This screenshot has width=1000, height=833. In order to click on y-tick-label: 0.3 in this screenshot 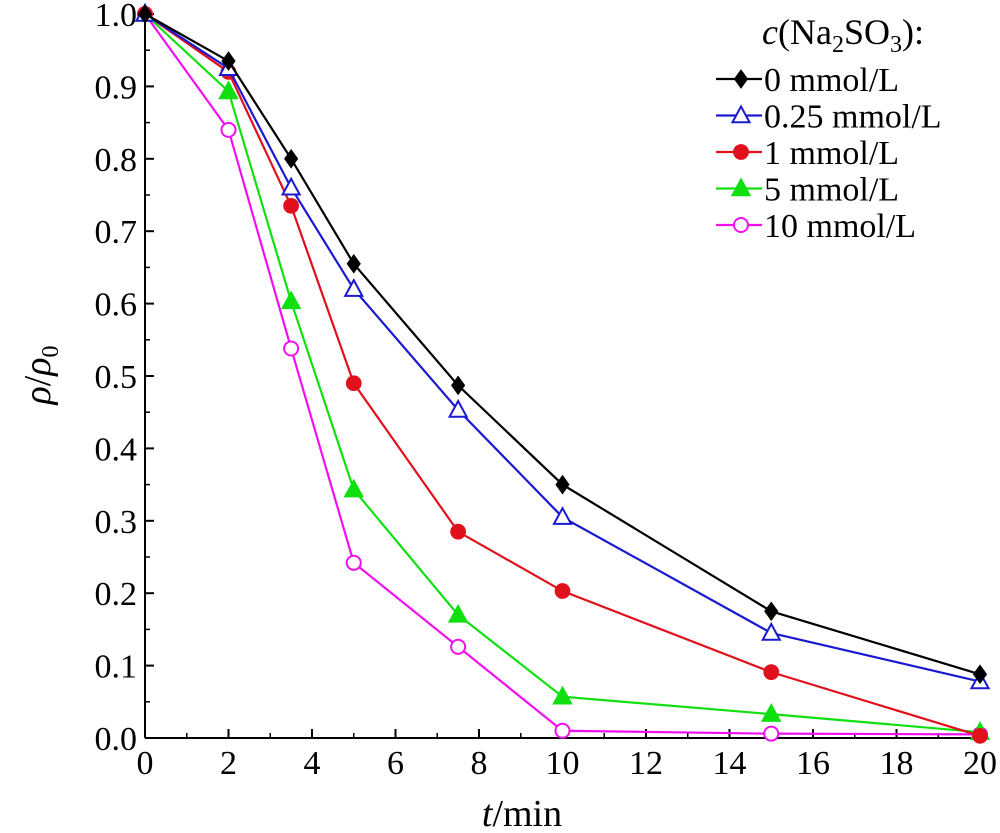, I will do `click(116, 522)`.